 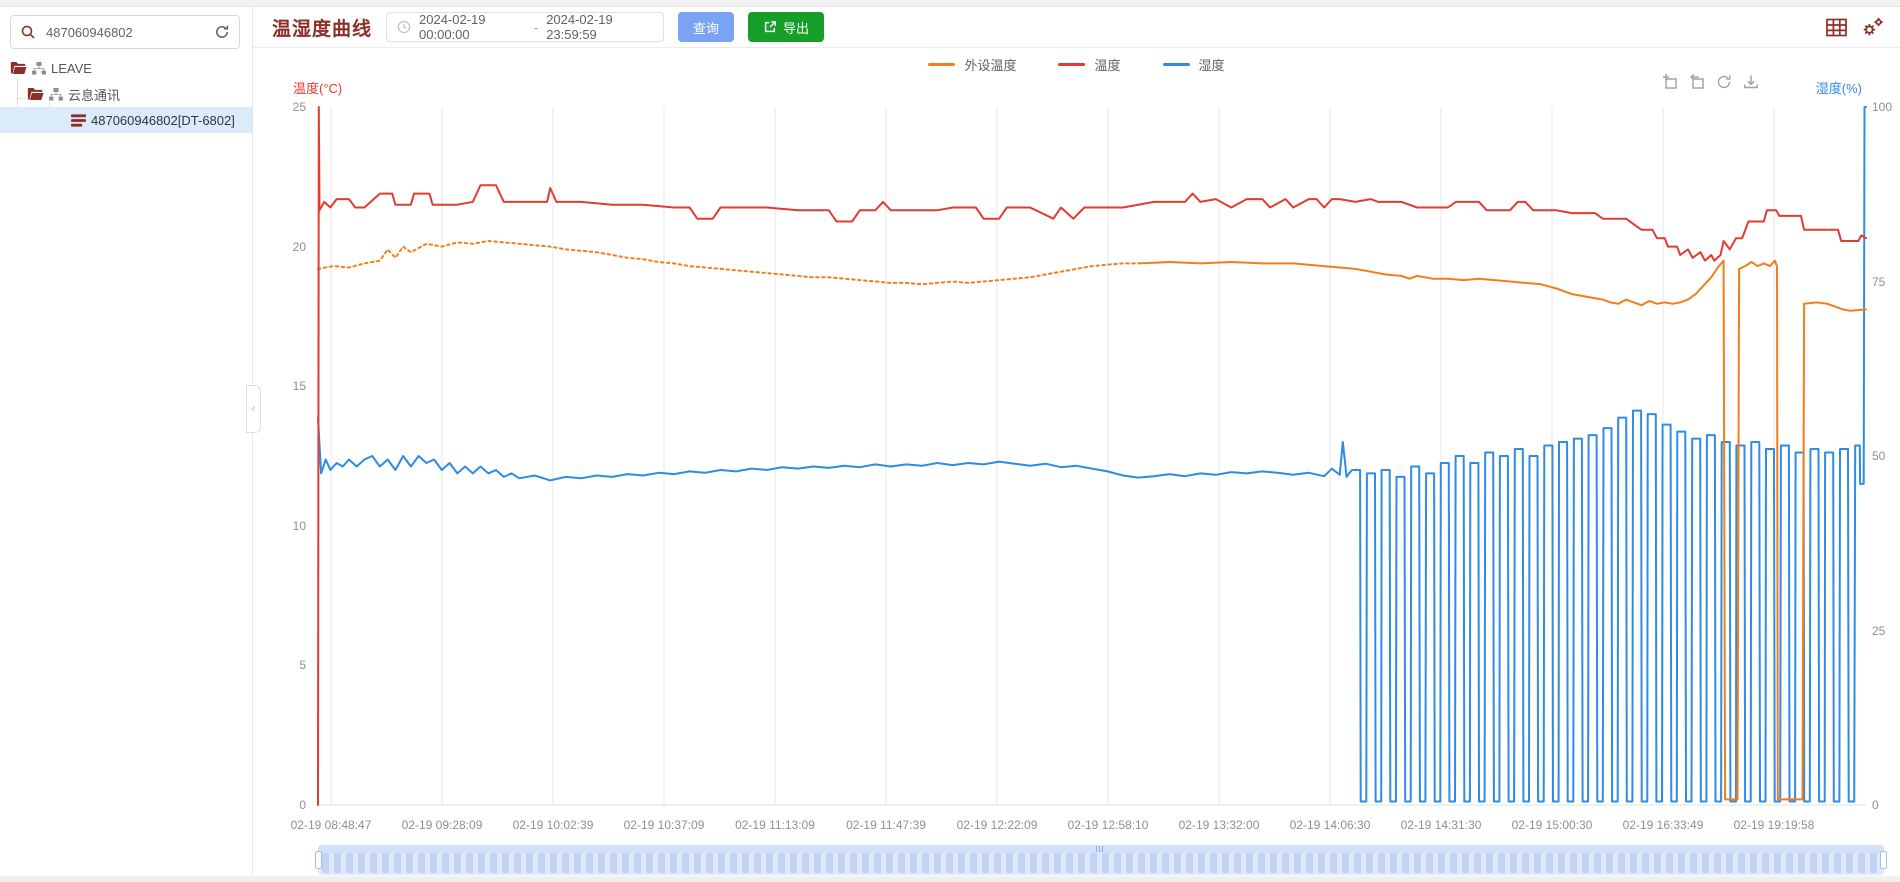 I want to click on search-input, so click(x=125, y=32).